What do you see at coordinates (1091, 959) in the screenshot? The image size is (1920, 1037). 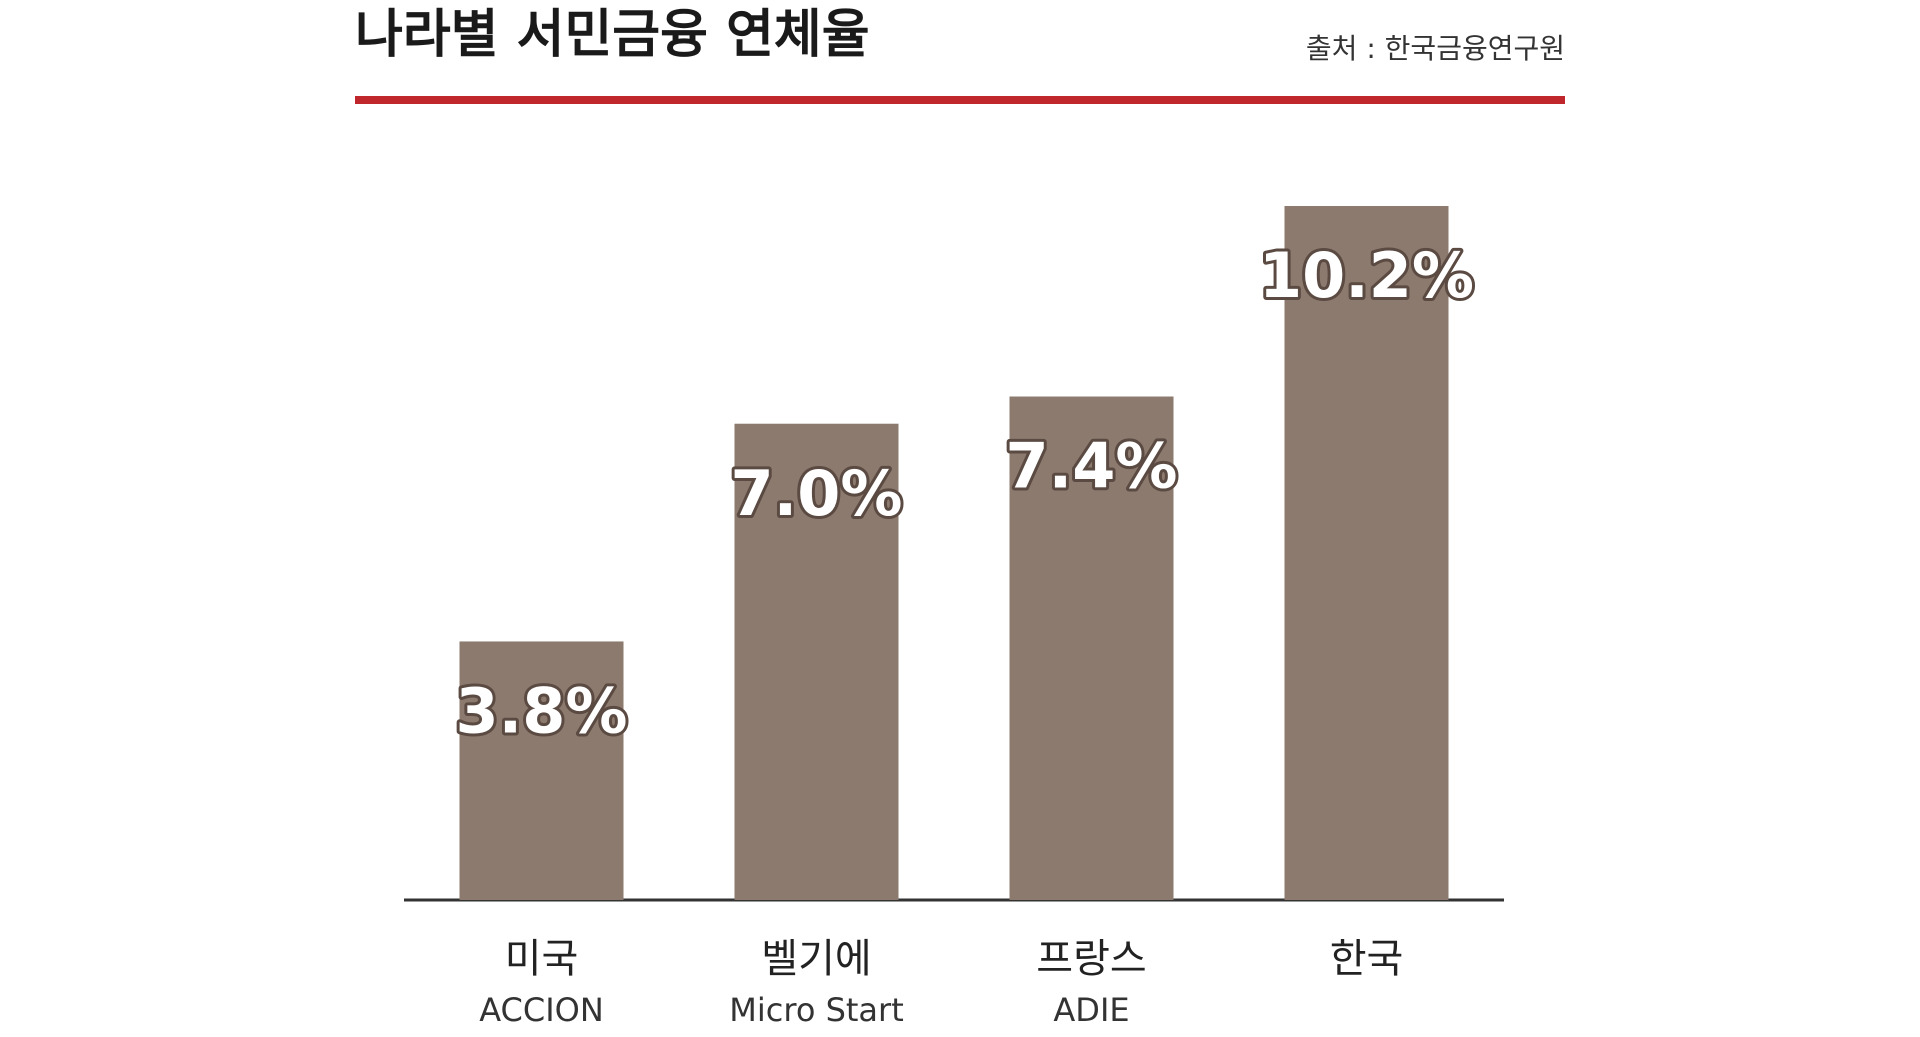 I see `x-tick-label: 프랑스` at bounding box center [1091, 959].